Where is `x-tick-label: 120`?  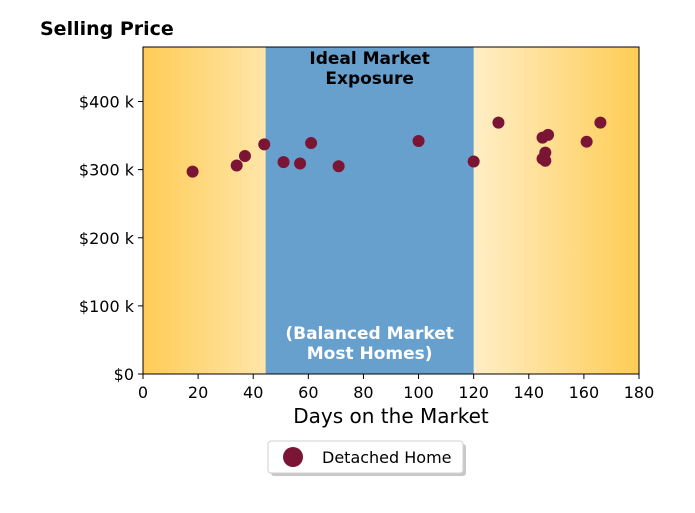
x-tick-label: 120 is located at coordinates (473, 392).